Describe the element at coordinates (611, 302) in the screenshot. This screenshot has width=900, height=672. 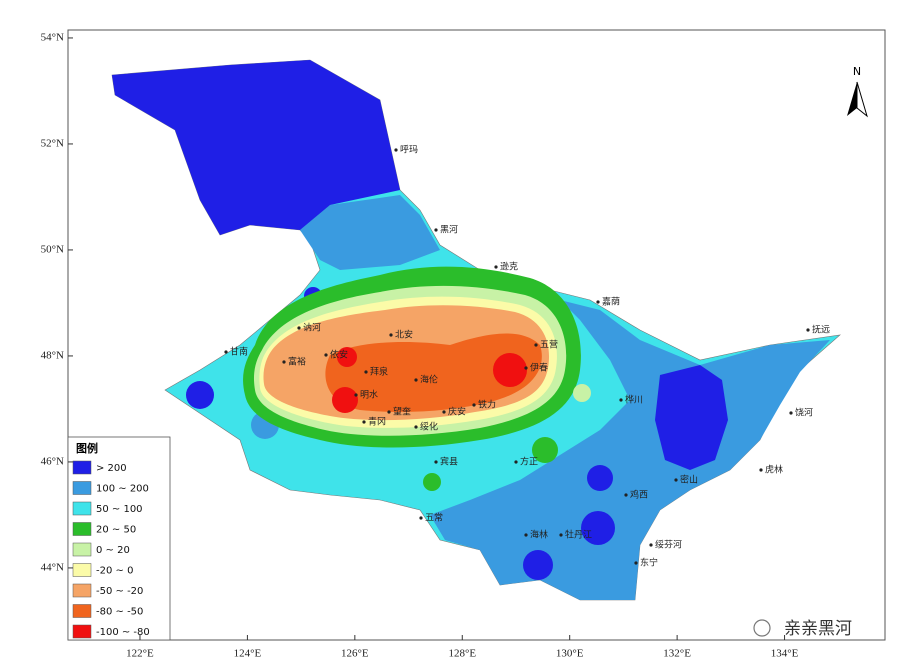
I see `place-label: 嘉荫` at that location.